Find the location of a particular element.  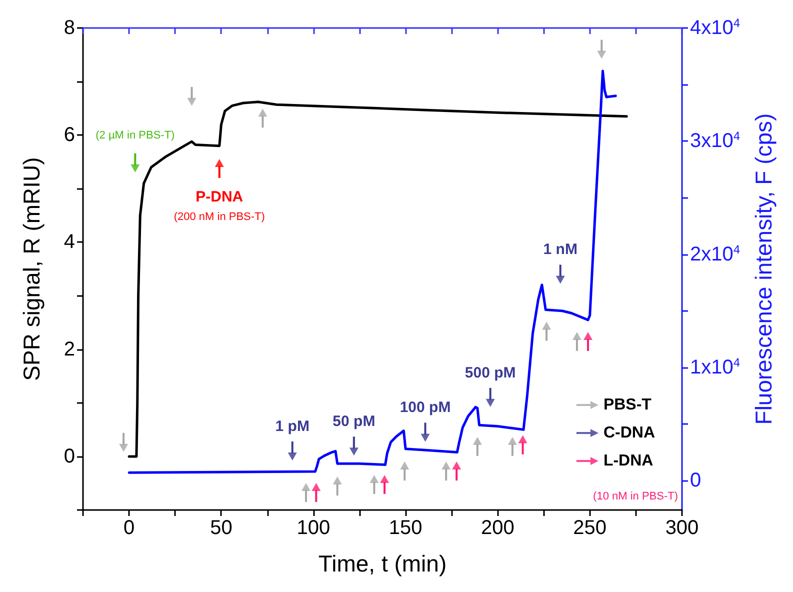

y-tick-label: 0 is located at coordinates (69, 456).